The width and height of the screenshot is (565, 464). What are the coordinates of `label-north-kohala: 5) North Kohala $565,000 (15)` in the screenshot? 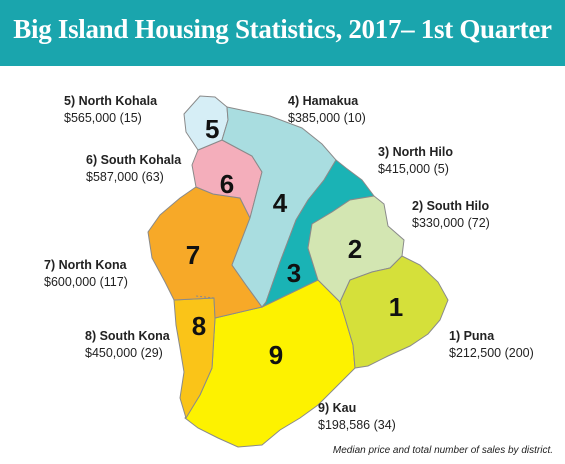 It's located at (111, 109).